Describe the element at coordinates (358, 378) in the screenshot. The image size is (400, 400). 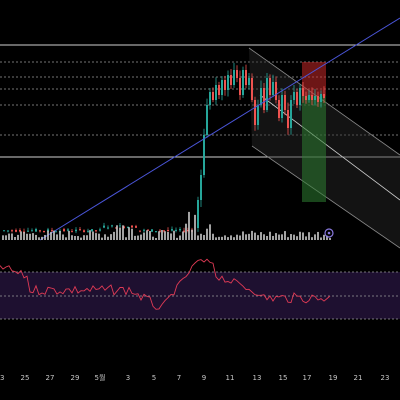
I see `x-tick-label: 21` at that location.